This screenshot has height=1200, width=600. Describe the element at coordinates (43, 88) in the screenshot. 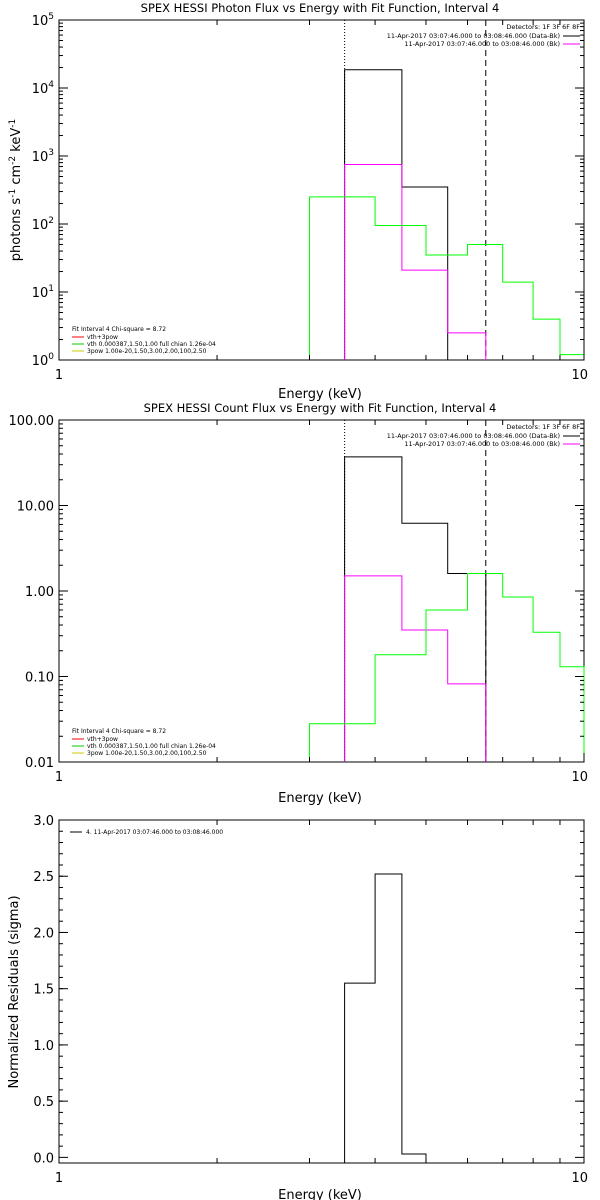

I see `photon-y-tick-label: 10⁴` at that location.